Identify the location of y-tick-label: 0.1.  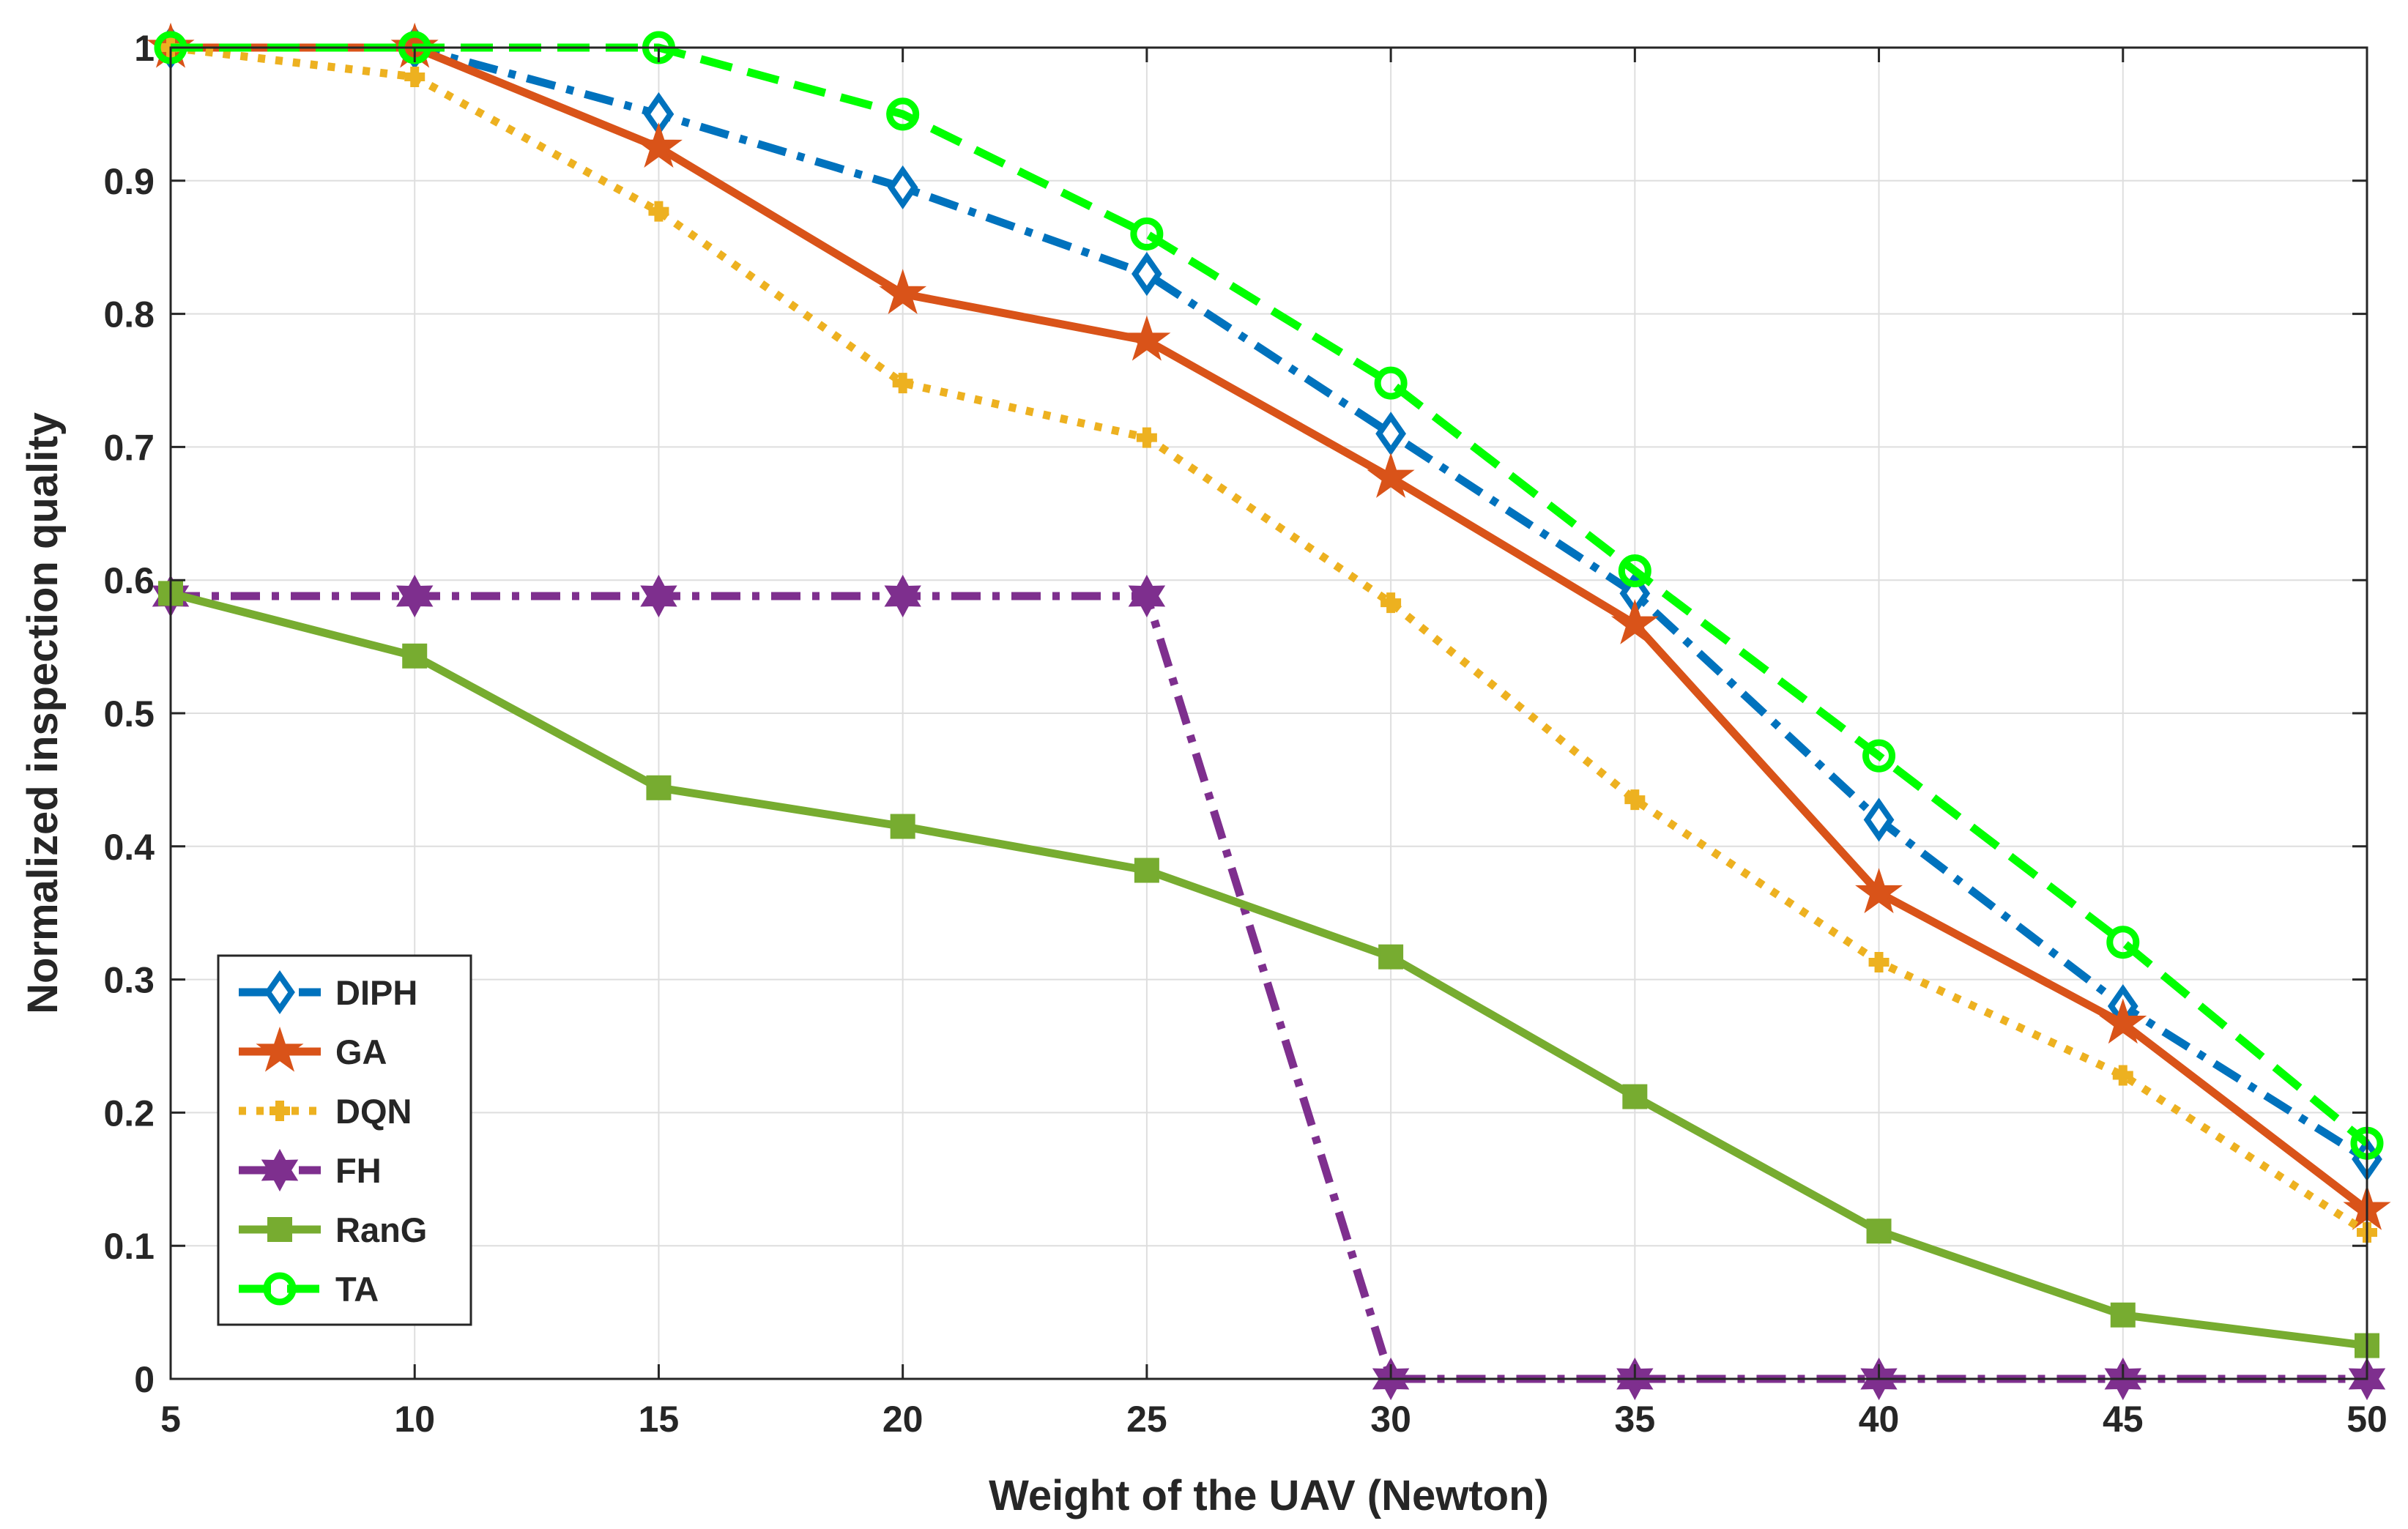
(129, 1246).